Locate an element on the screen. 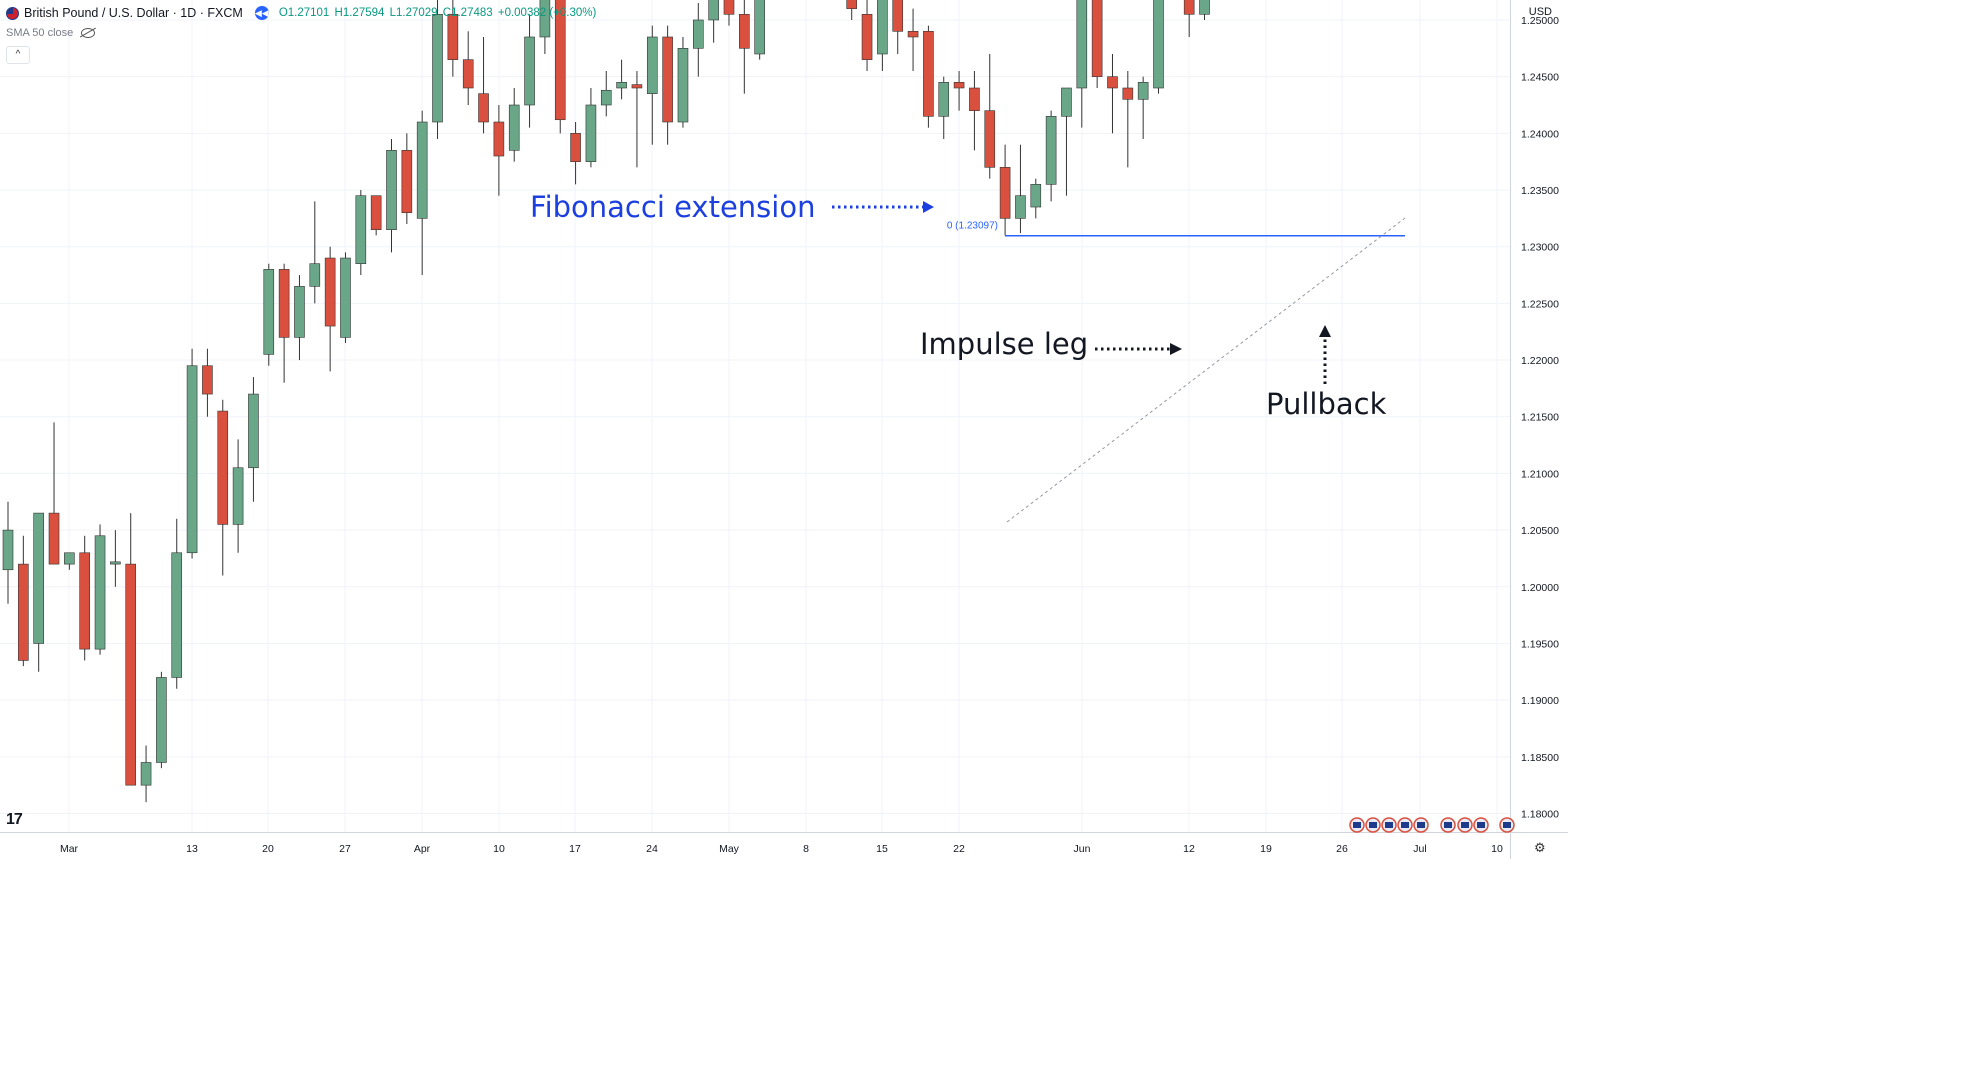 The width and height of the screenshot is (1974, 1080). date-tick-label: 19 is located at coordinates (1266, 849).